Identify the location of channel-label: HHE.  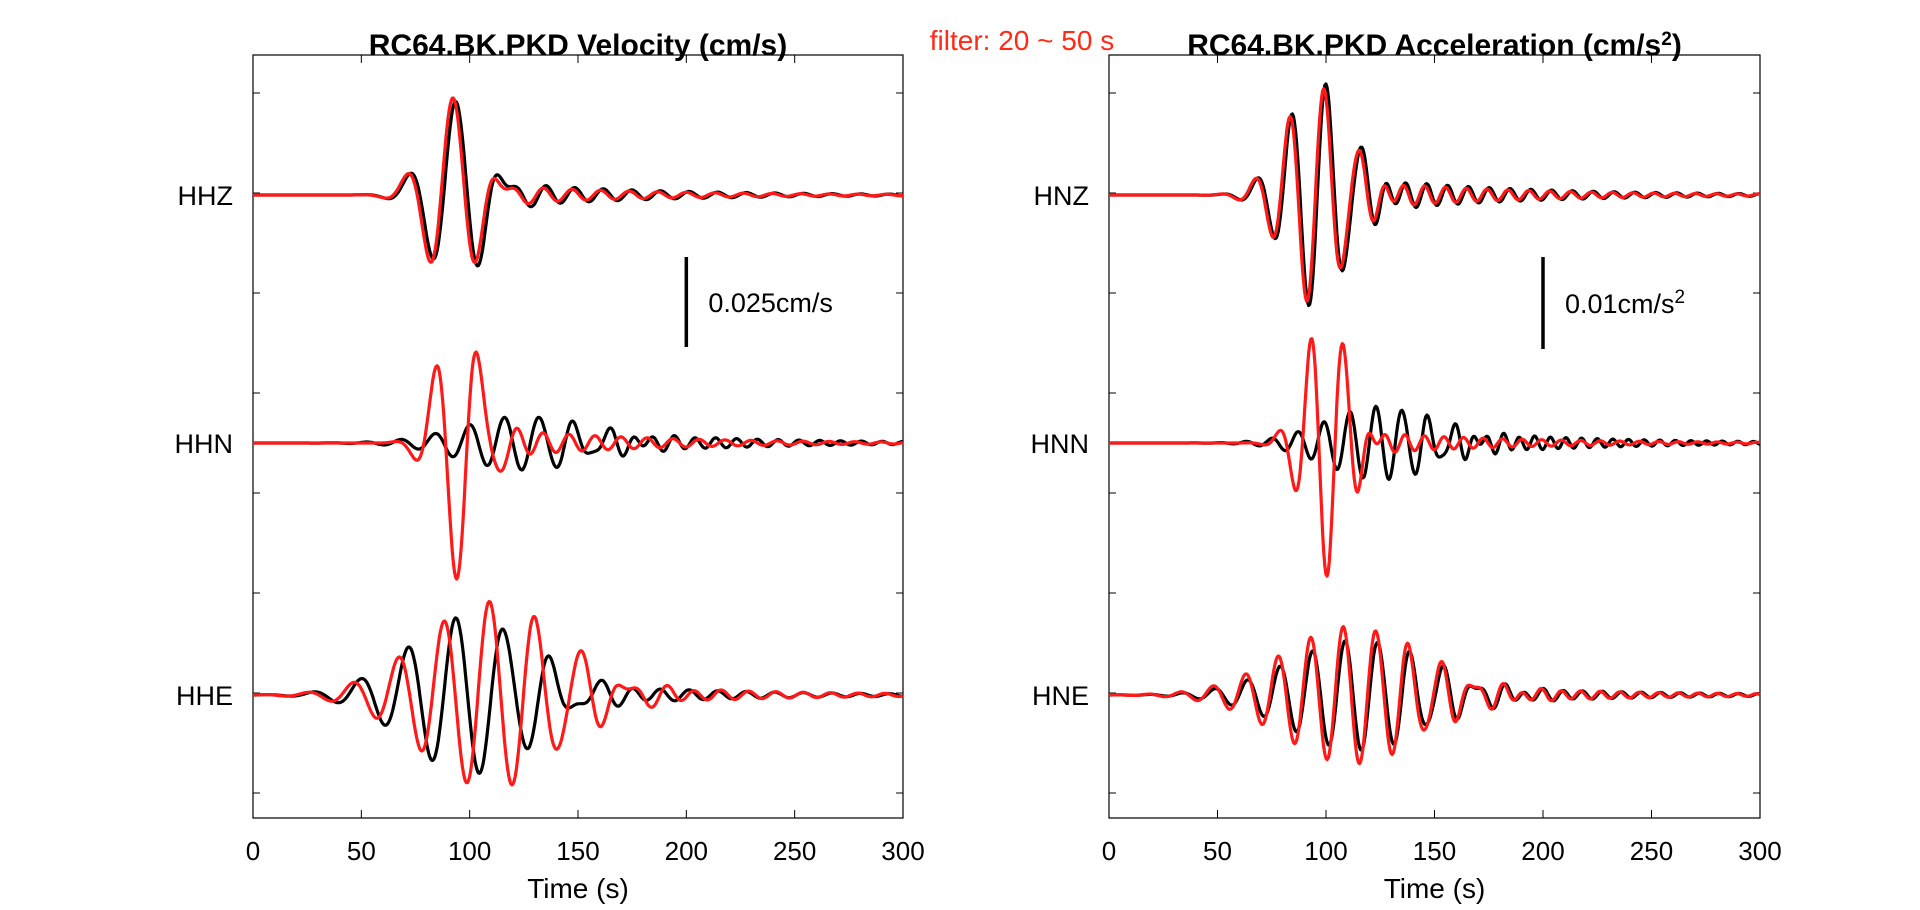
(204, 696).